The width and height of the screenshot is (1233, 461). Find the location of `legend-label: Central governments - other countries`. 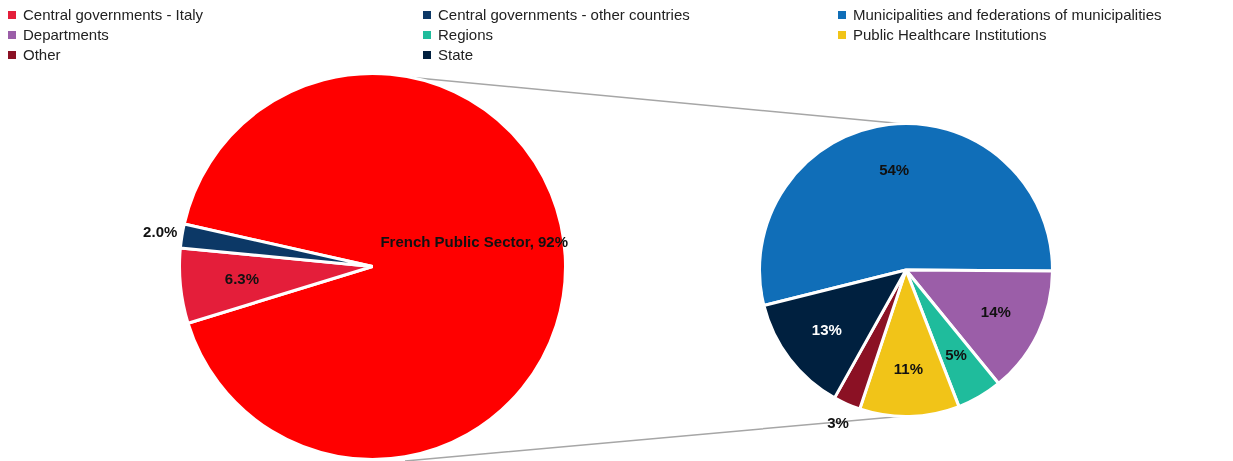

legend-label: Central governments - other countries is located at coordinates (564, 14).